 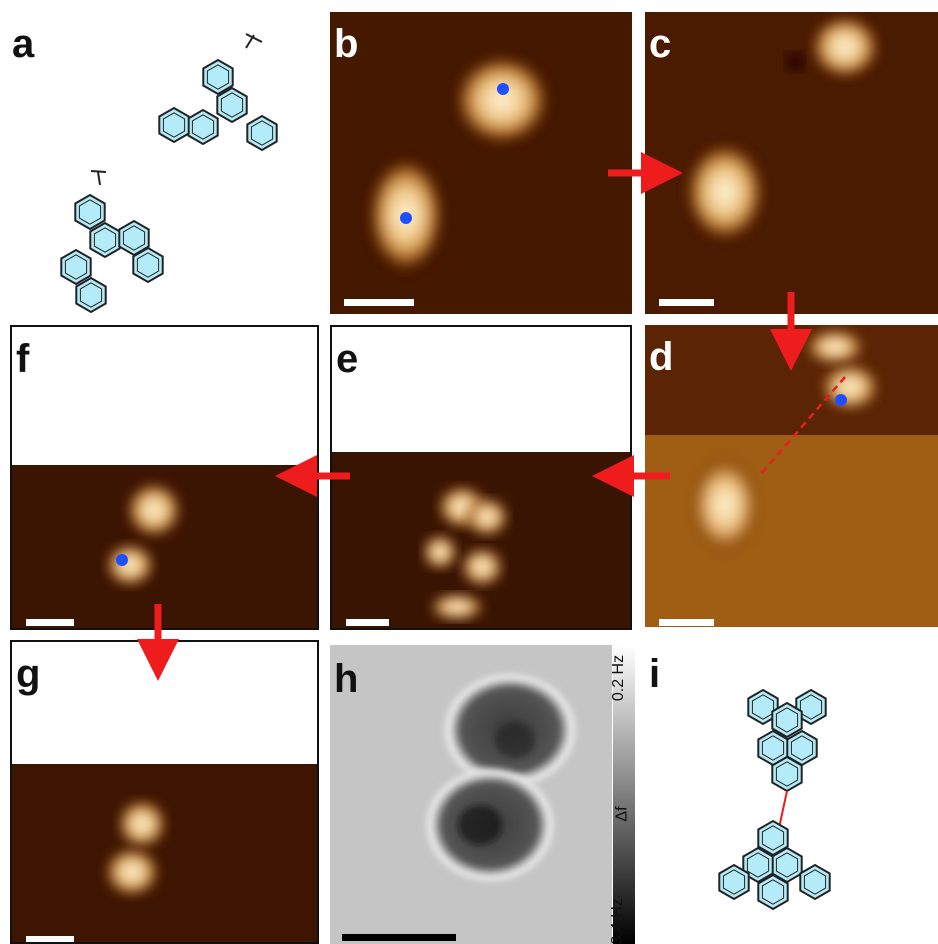 I want to click on molecule-upper, so click(x=169, y=173).